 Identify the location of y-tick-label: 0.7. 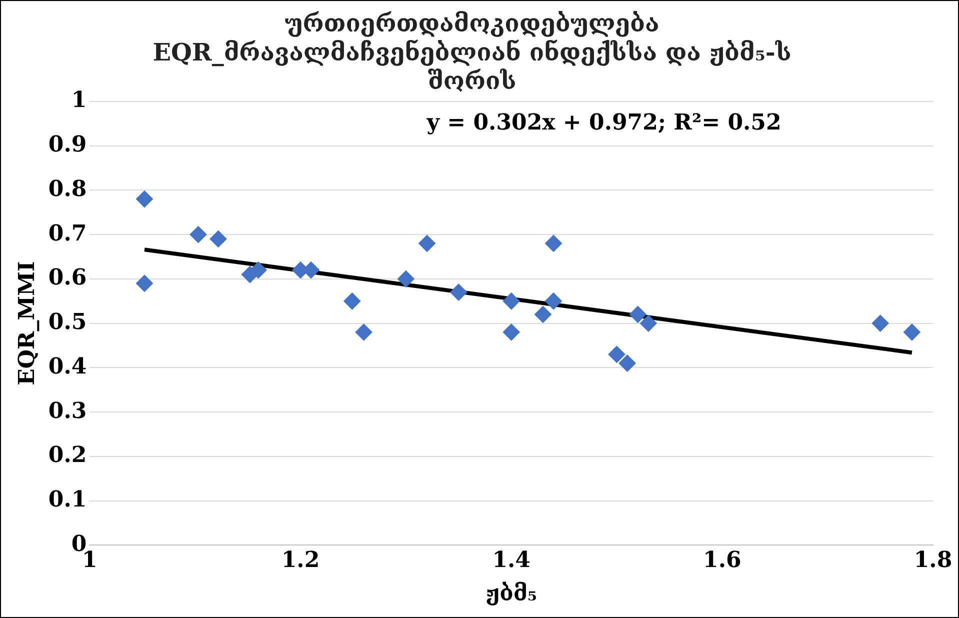
(67, 233).